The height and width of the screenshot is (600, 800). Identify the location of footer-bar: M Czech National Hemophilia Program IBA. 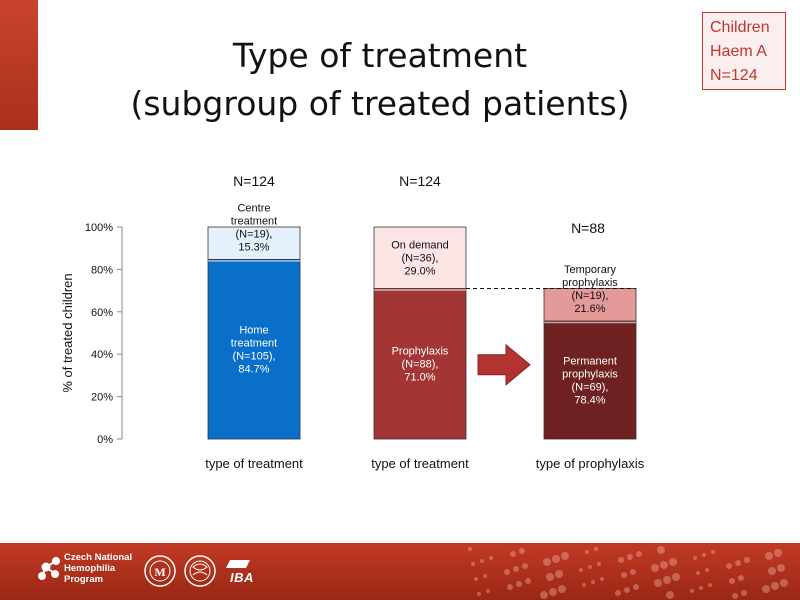
(400, 571).